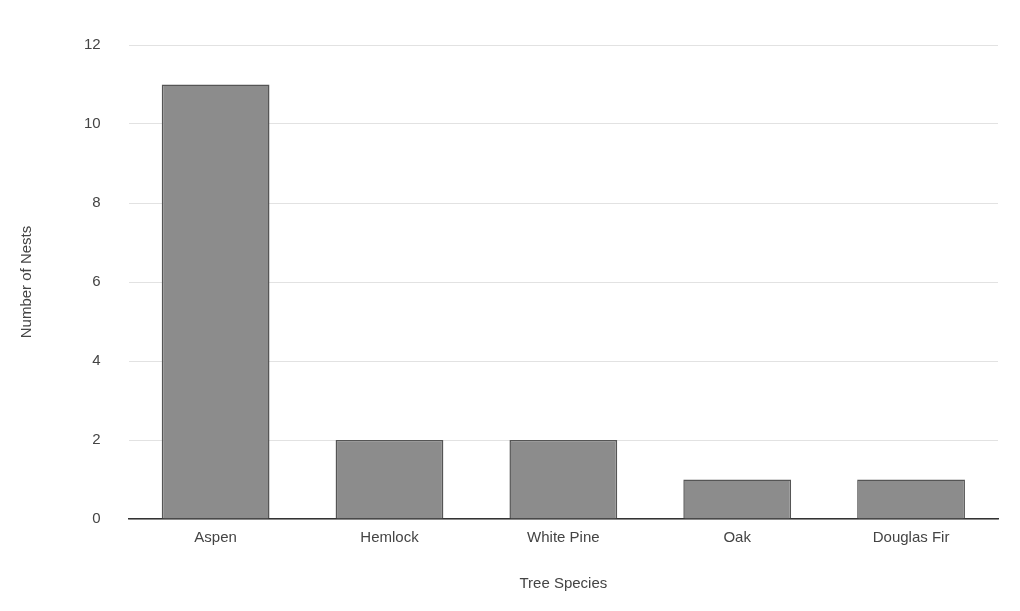  I want to click on y-tick-label: 12, so click(92, 44).